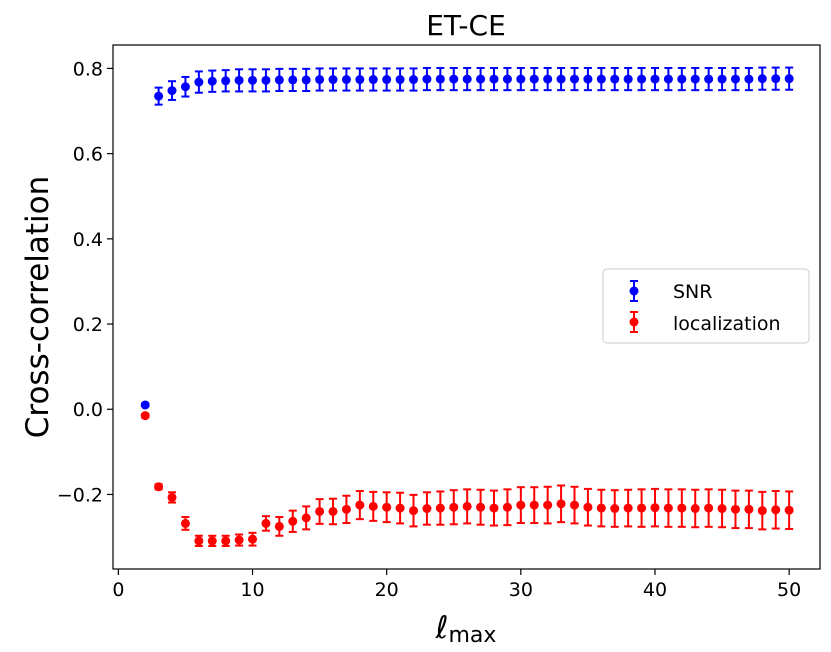  Describe the element at coordinates (472, 635) in the screenshot. I see `x-axis-label-sub: max` at that location.